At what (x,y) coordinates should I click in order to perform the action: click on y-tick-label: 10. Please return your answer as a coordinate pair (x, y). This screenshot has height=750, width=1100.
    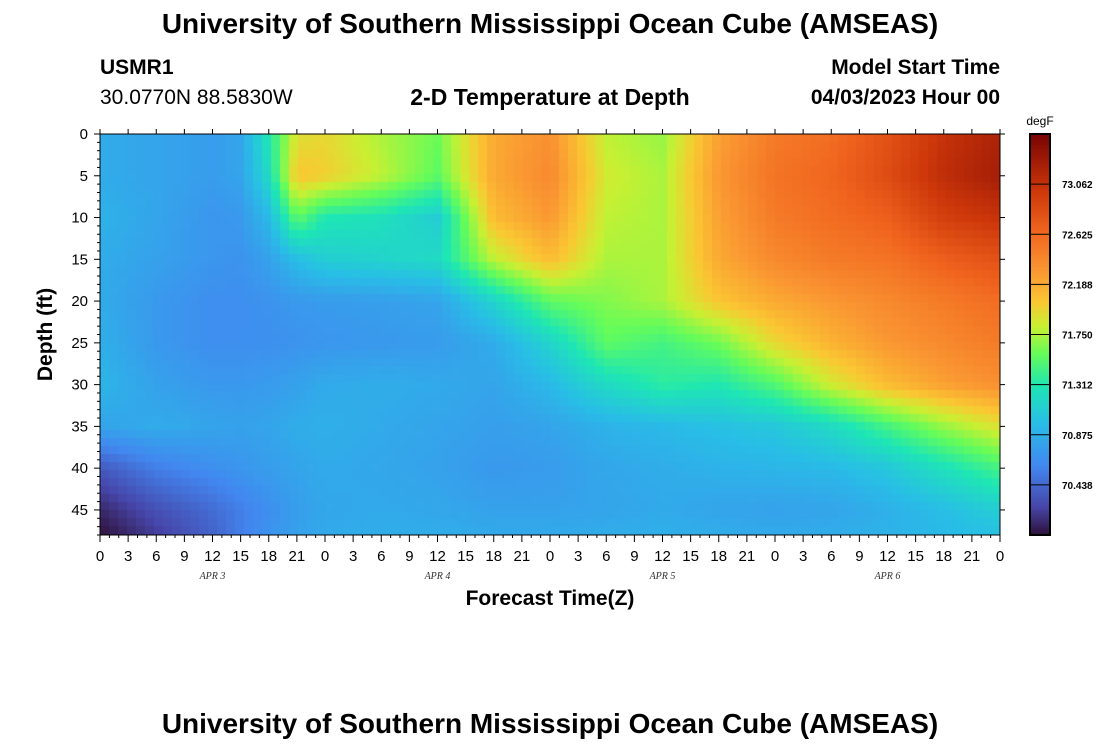
    Looking at the image, I should click on (79, 218).